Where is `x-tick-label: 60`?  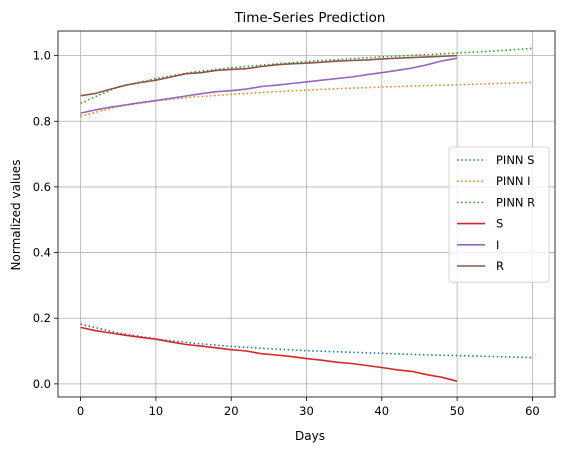 x-tick-label: 60 is located at coordinates (532, 411).